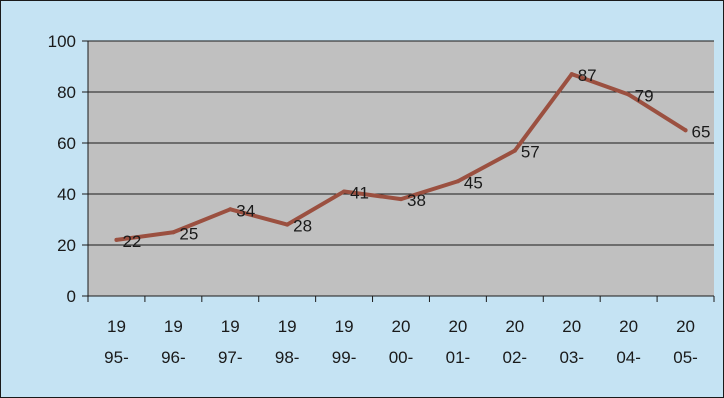 Image resolution: width=724 pixels, height=398 pixels. I want to click on y-tick-label: 60, so click(66, 143).